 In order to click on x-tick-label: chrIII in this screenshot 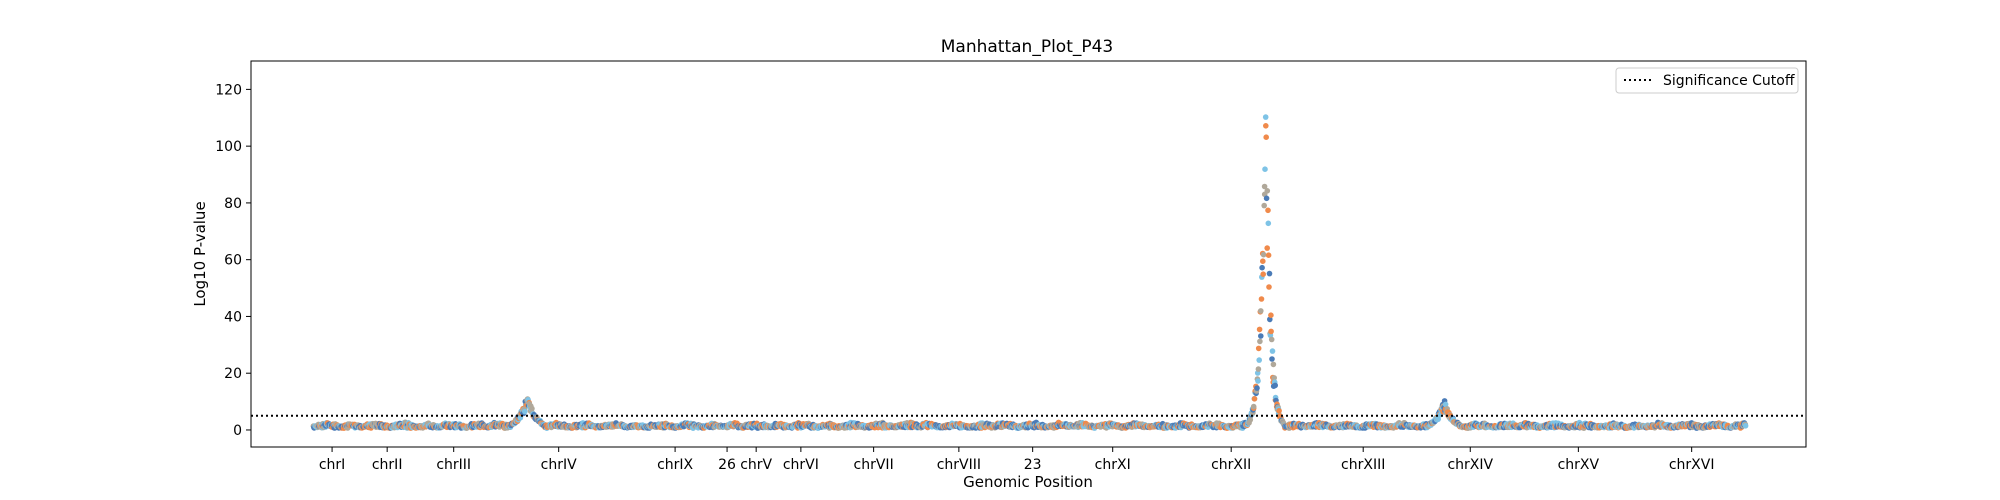, I will do `click(453, 465)`.